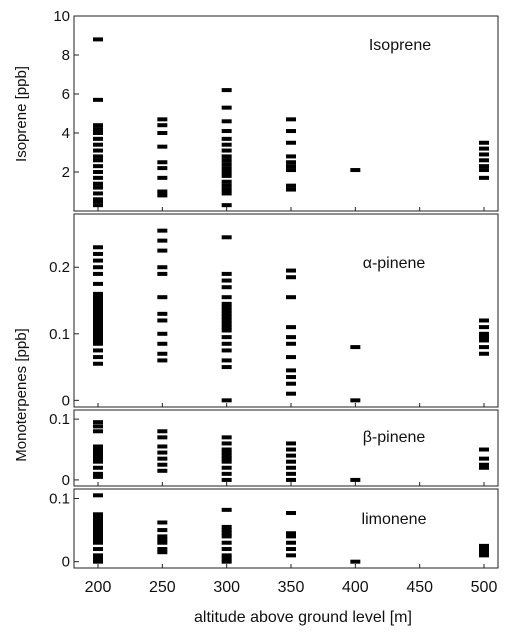  What do you see at coordinates (66, 480) in the screenshot?
I see `beta-pinene-y-tick-label: 0` at bounding box center [66, 480].